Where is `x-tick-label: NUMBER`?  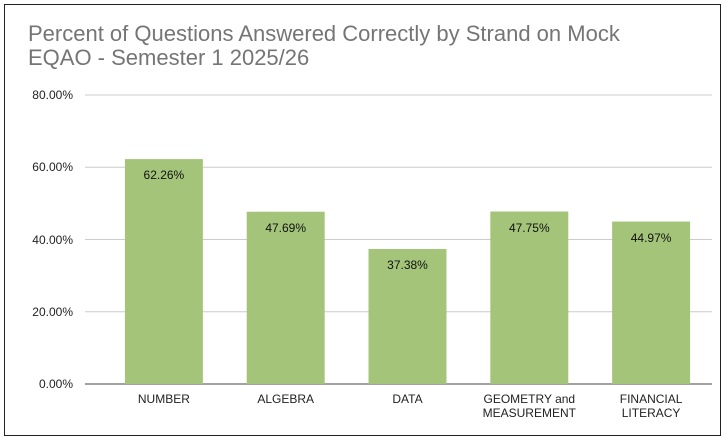
x-tick-label: NUMBER is located at coordinates (163, 399).